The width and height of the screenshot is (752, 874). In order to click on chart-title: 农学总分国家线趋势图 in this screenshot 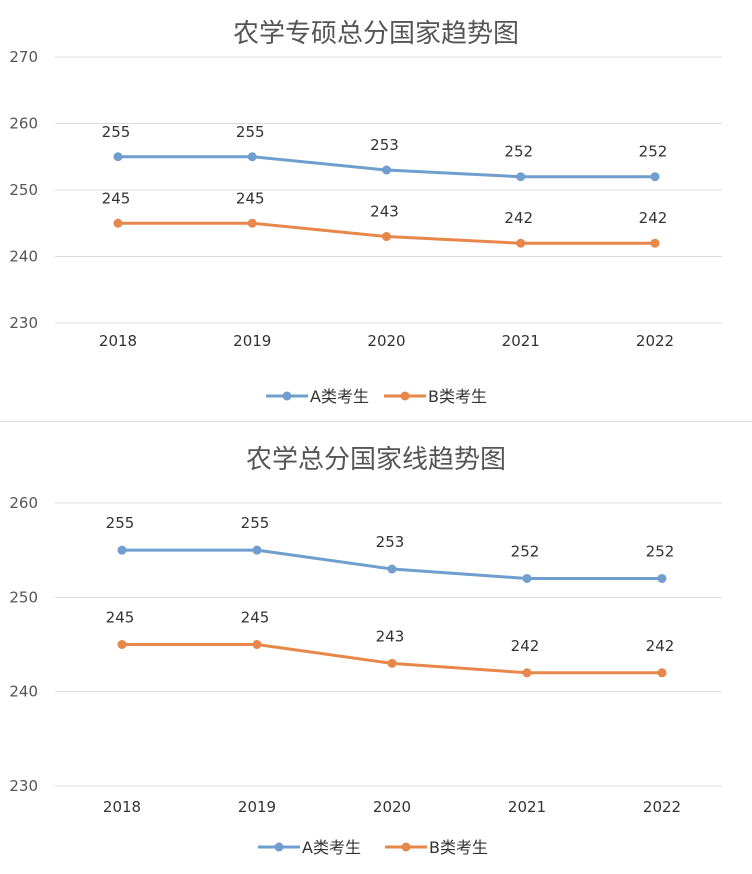, I will do `click(376, 460)`.